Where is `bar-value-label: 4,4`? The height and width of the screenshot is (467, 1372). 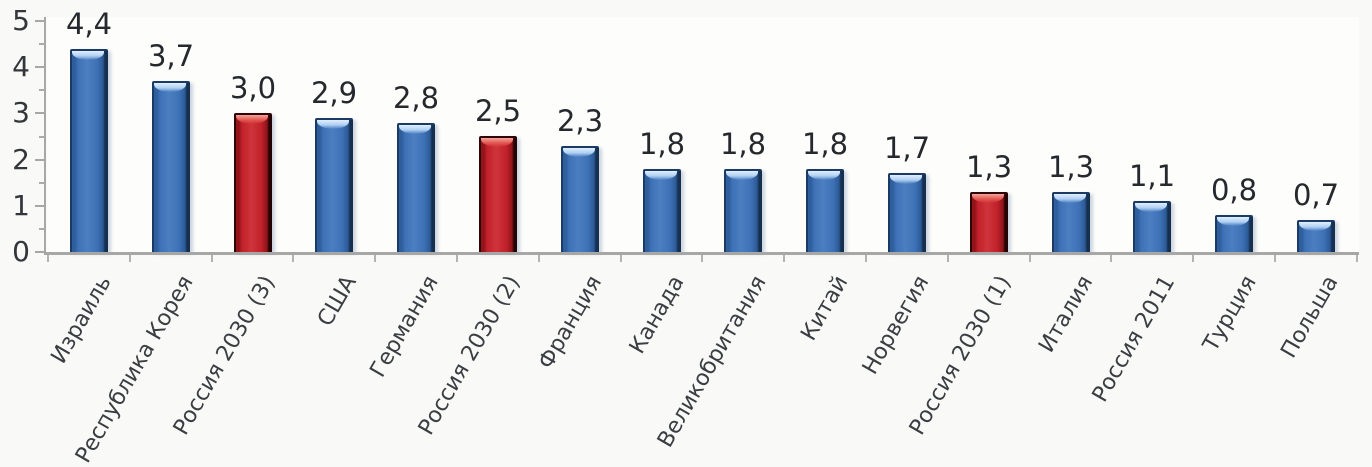 bar-value-label: 4,4 is located at coordinates (89, 24).